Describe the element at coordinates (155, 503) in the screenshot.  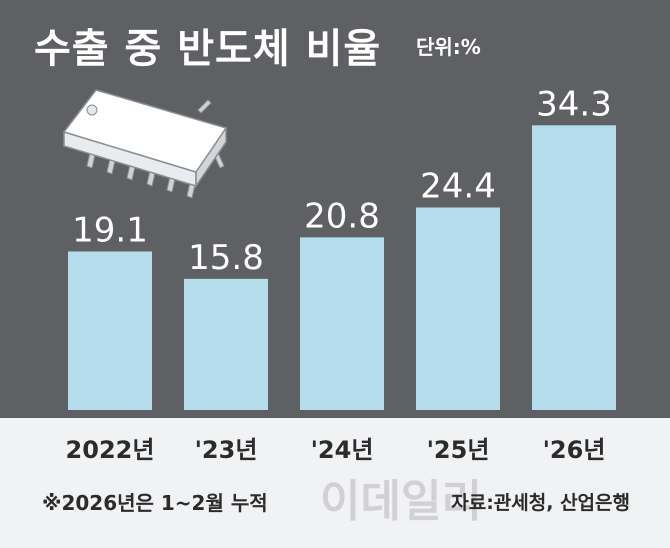
I see `footnote: ※2026년은 1~2월 누적` at that location.